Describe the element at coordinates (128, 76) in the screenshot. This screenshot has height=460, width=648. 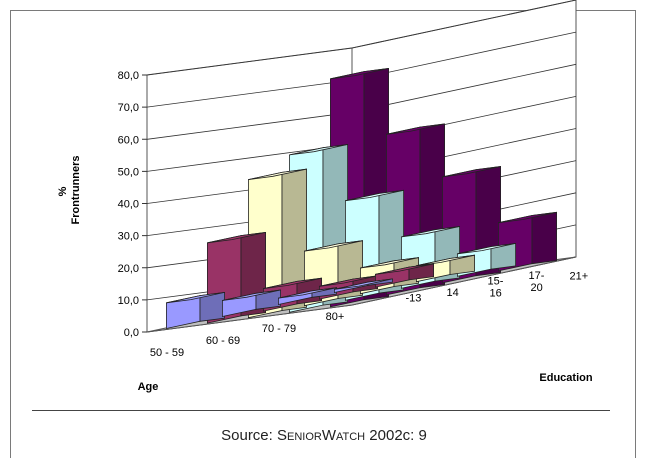
I see `y-tick-label: 80,0` at that location.